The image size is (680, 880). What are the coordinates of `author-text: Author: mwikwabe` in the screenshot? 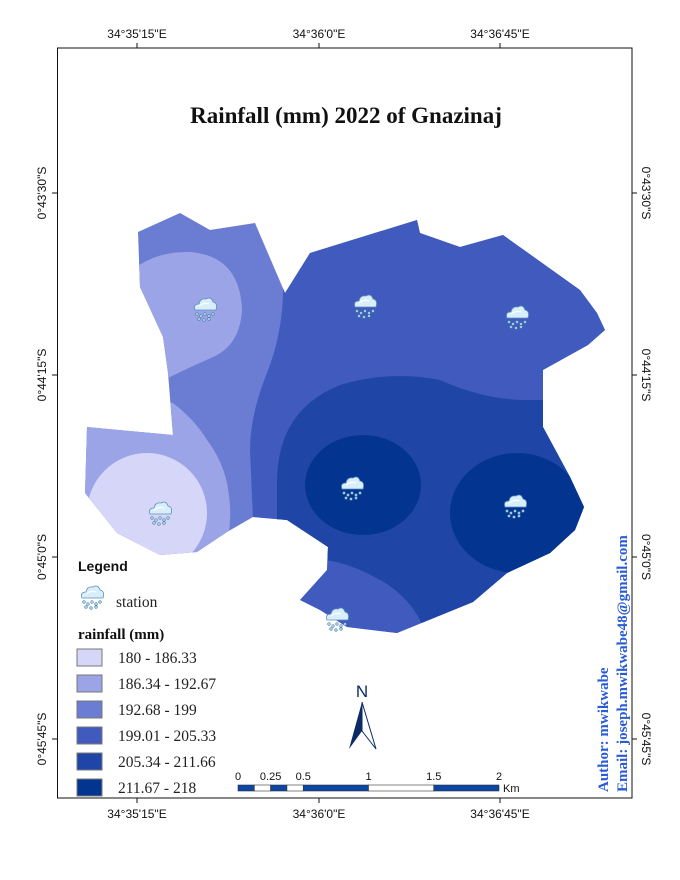 It's located at (604, 729).